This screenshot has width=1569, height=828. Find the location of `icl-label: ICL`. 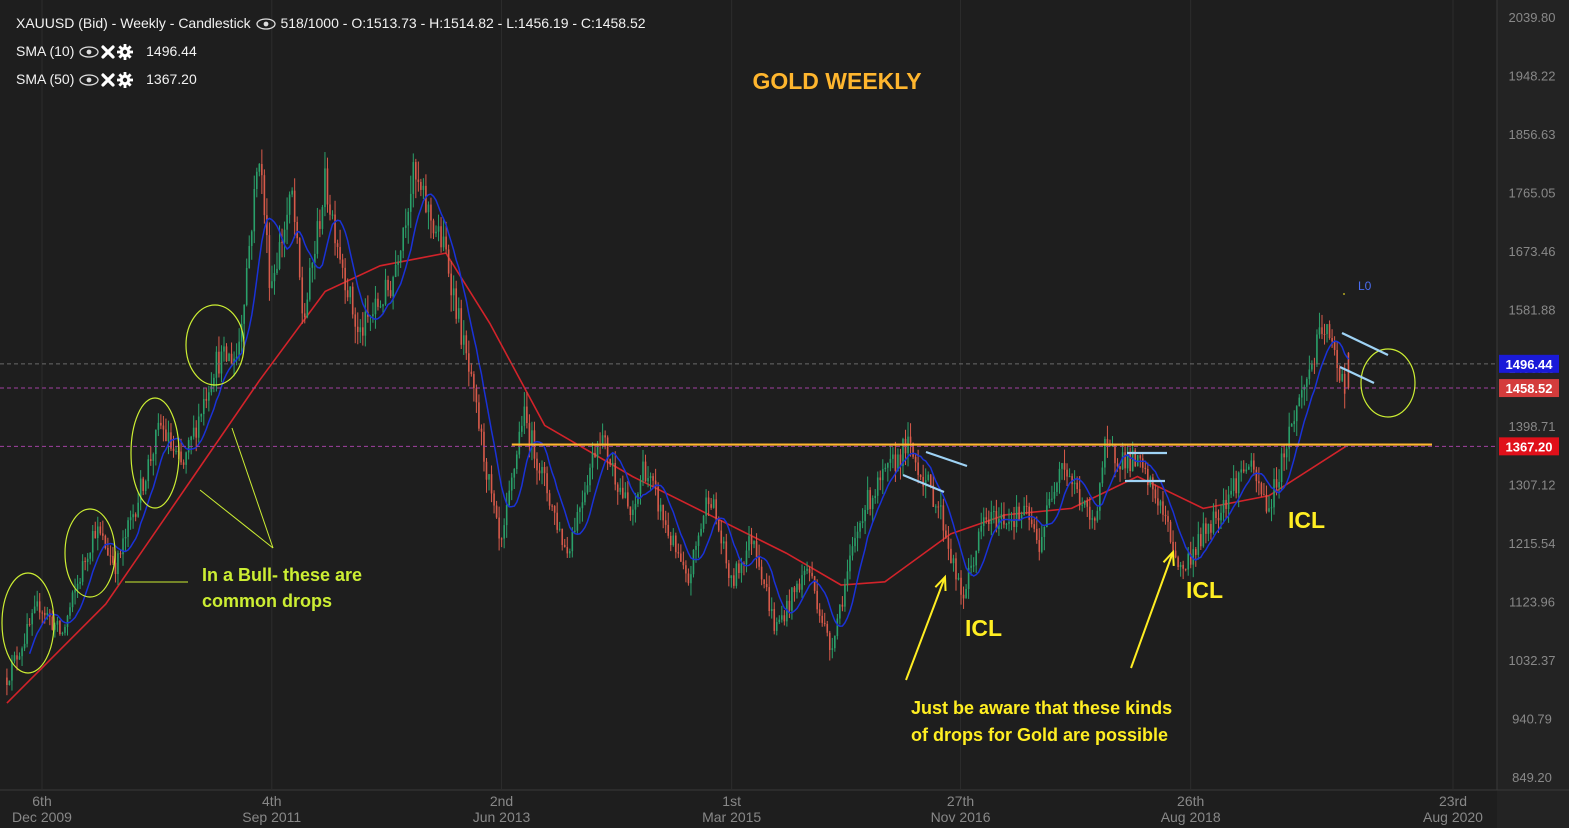

icl-label: ICL is located at coordinates (1204, 590).